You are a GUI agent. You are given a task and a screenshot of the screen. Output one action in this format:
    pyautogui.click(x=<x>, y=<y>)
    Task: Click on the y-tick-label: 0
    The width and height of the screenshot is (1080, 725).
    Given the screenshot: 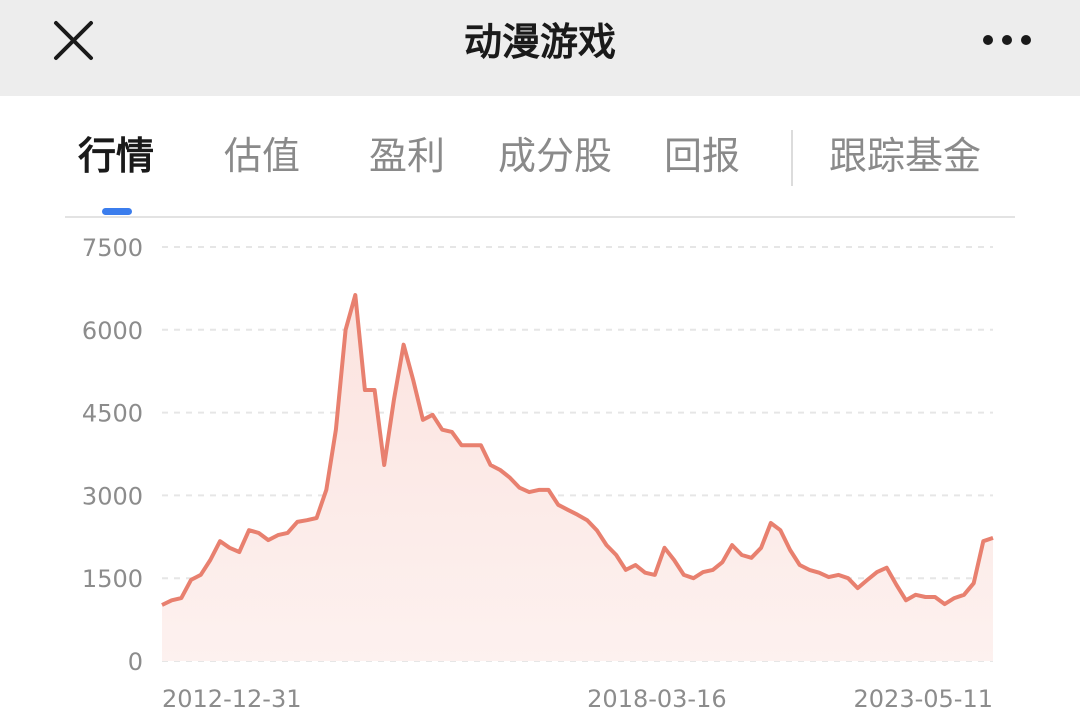 What is the action you would take?
    pyautogui.click(x=135, y=662)
    